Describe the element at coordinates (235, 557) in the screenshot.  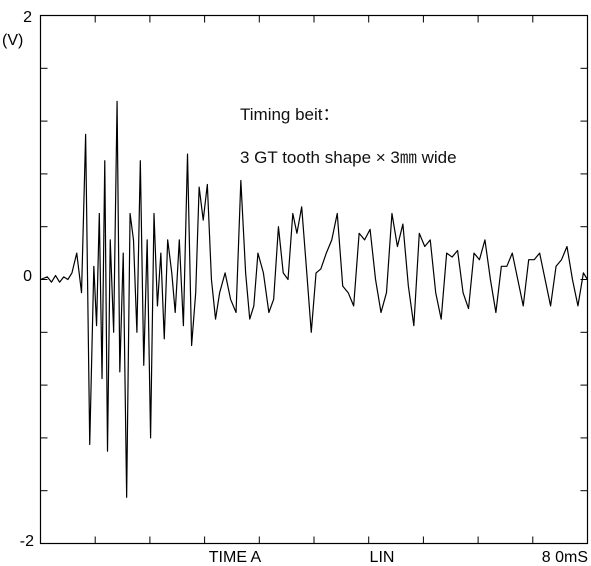
I see `x-label-time-a: TIME A` at that location.